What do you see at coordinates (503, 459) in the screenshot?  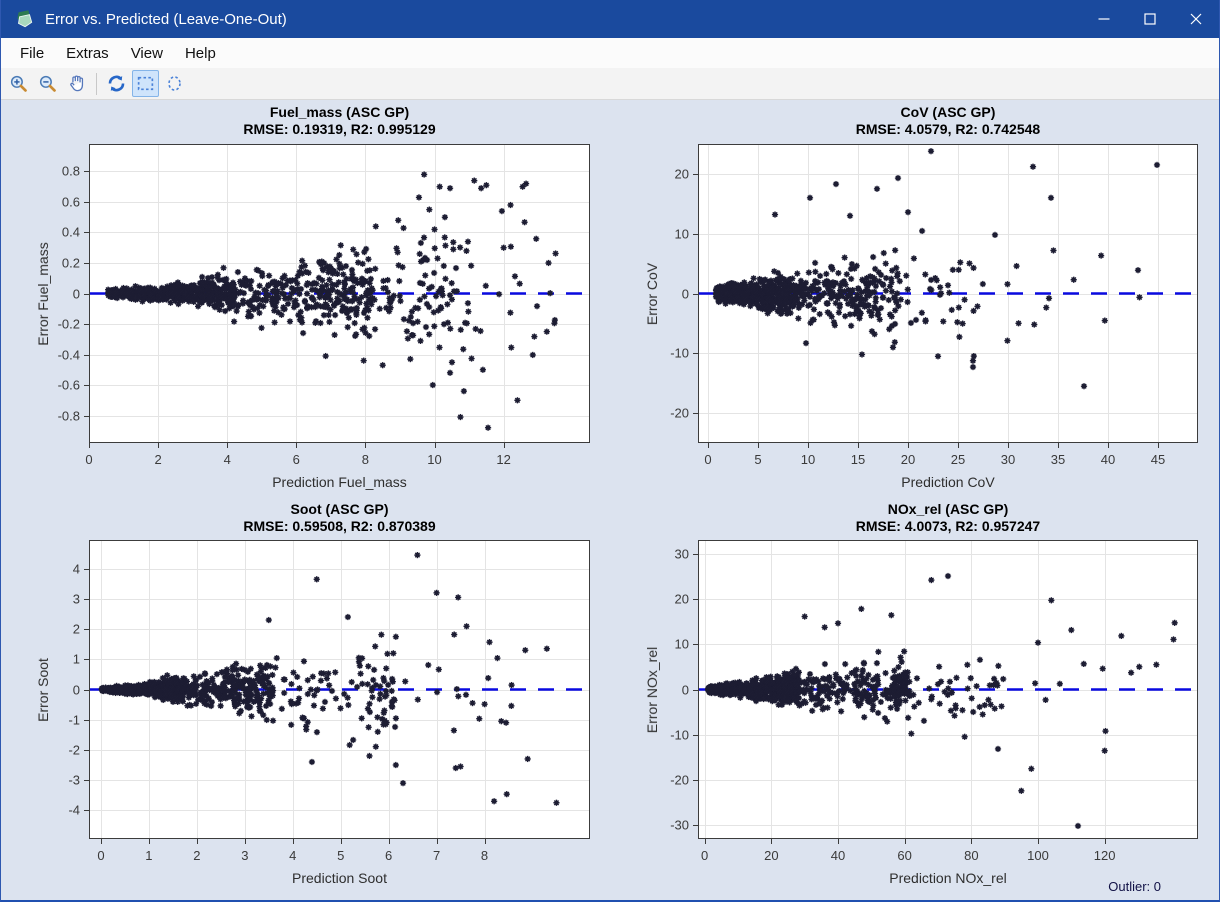 I see `x-tick-label: 12` at bounding box center [503, 459].